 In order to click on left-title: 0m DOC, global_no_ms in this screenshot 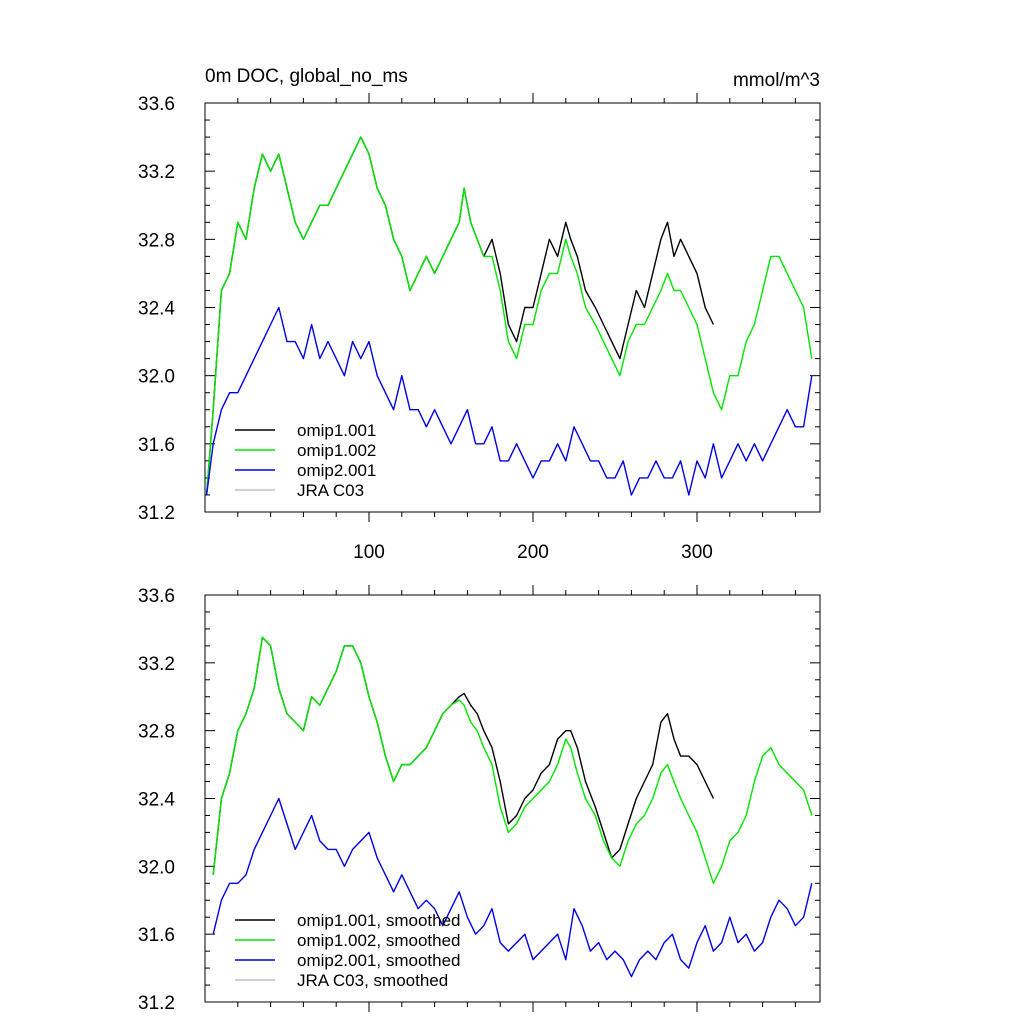, I will do `click(306, 76)`.